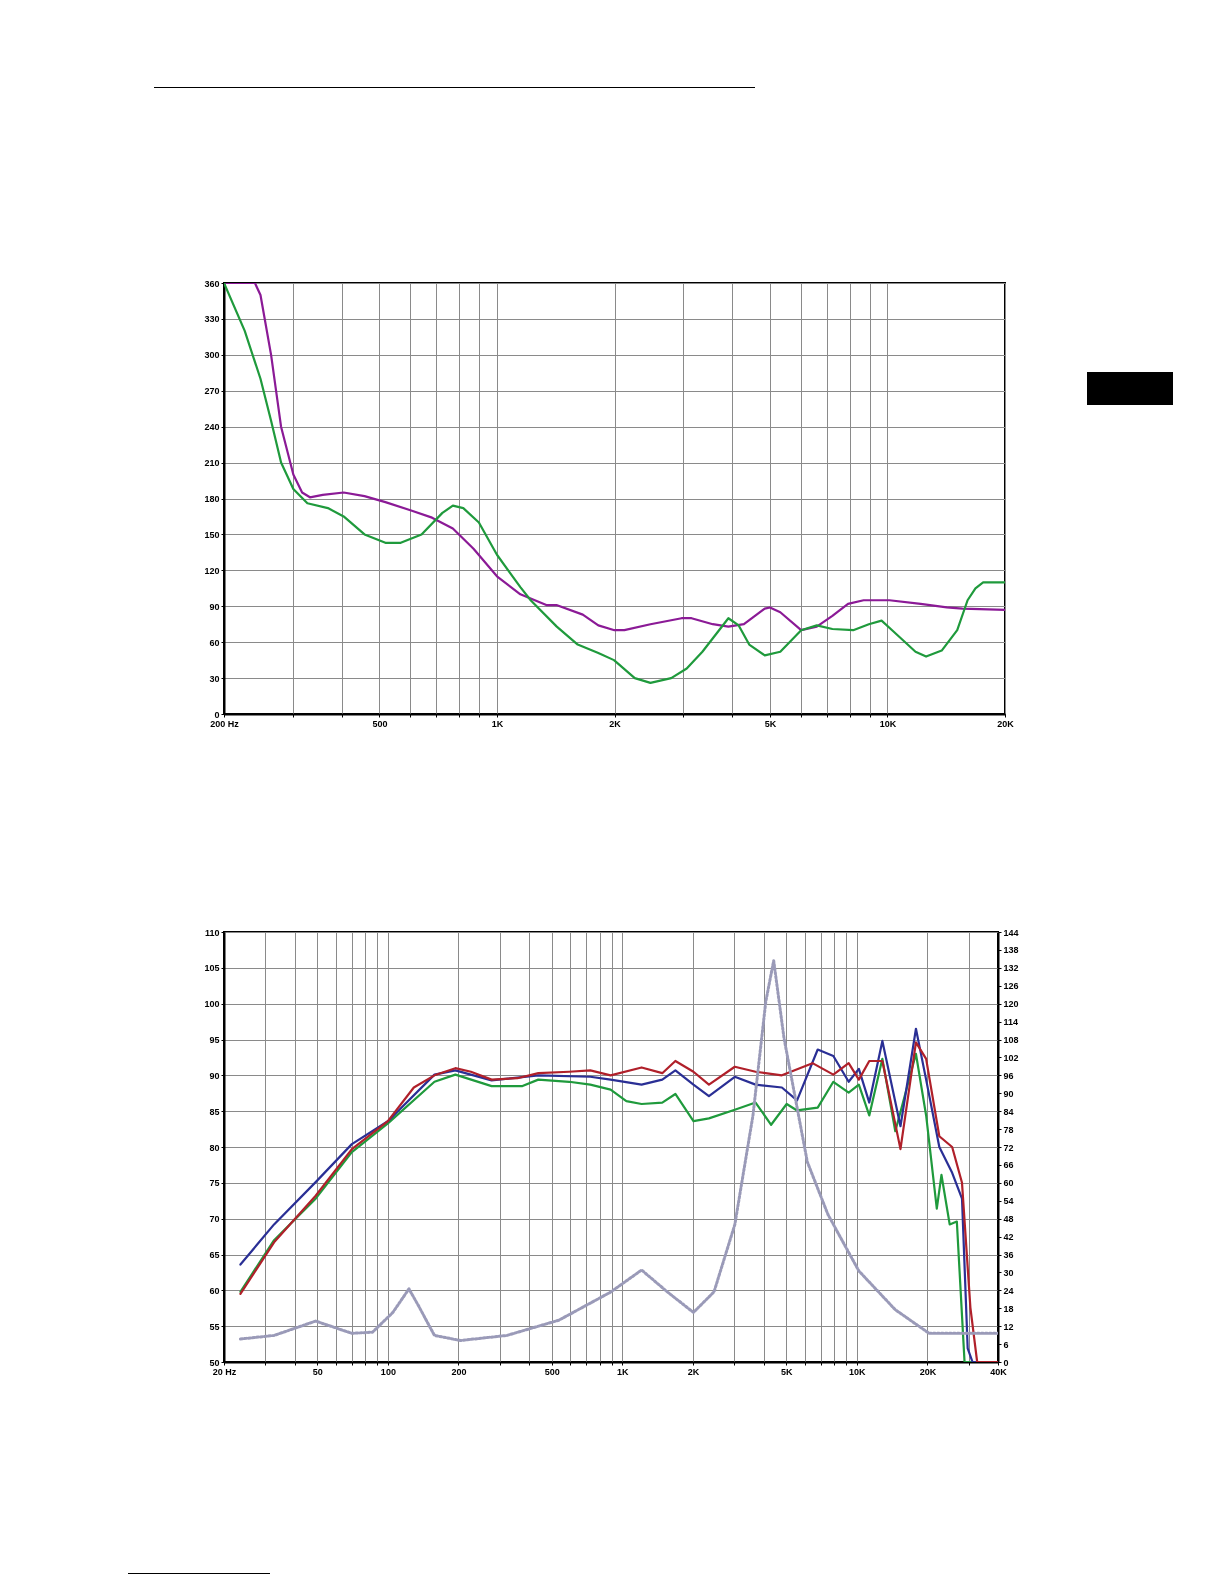 The height and width of the screenshot is (1585, 1225). What do you see at coordinates (214, 1326) in the screenshot?
I see `y-tick-label: 55` at bounding box center [214, 1326].